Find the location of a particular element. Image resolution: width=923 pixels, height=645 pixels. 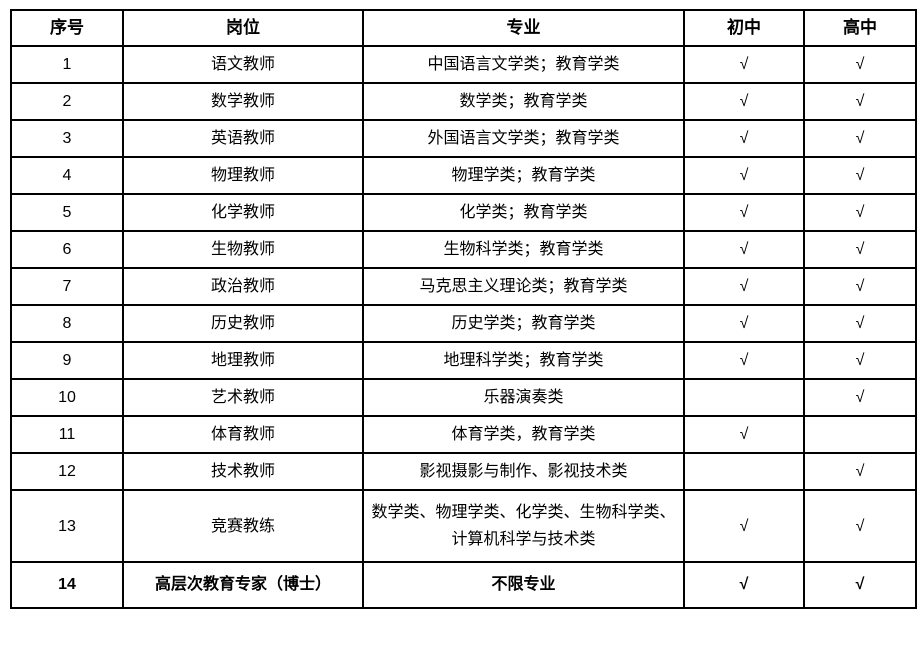

cell-position: 艺术教师 is located at coordinates (243, 397).